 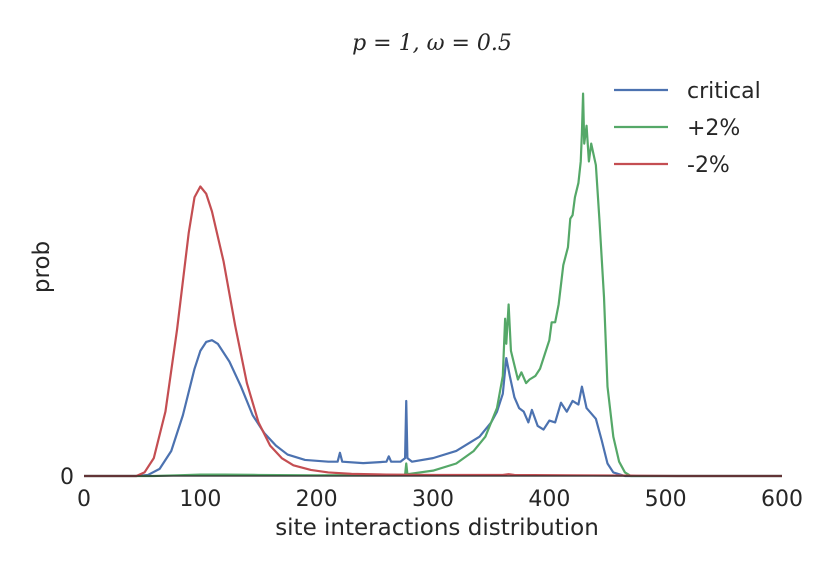 What do you see at coordinates (666, 499) in the screenshot?
I see `x-tick-label: 500` at bounding box center [666, 499].